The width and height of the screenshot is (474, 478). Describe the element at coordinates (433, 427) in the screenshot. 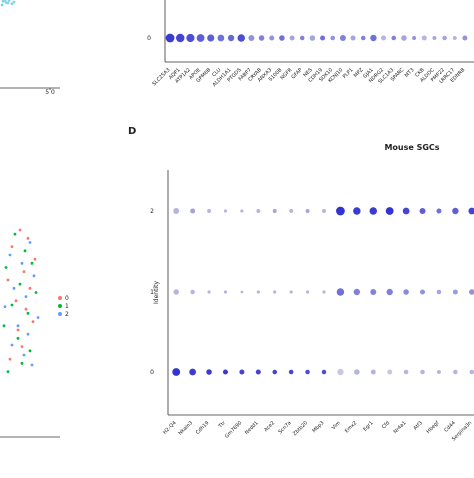

I see `x-tick-label: Hbegf` at that location.